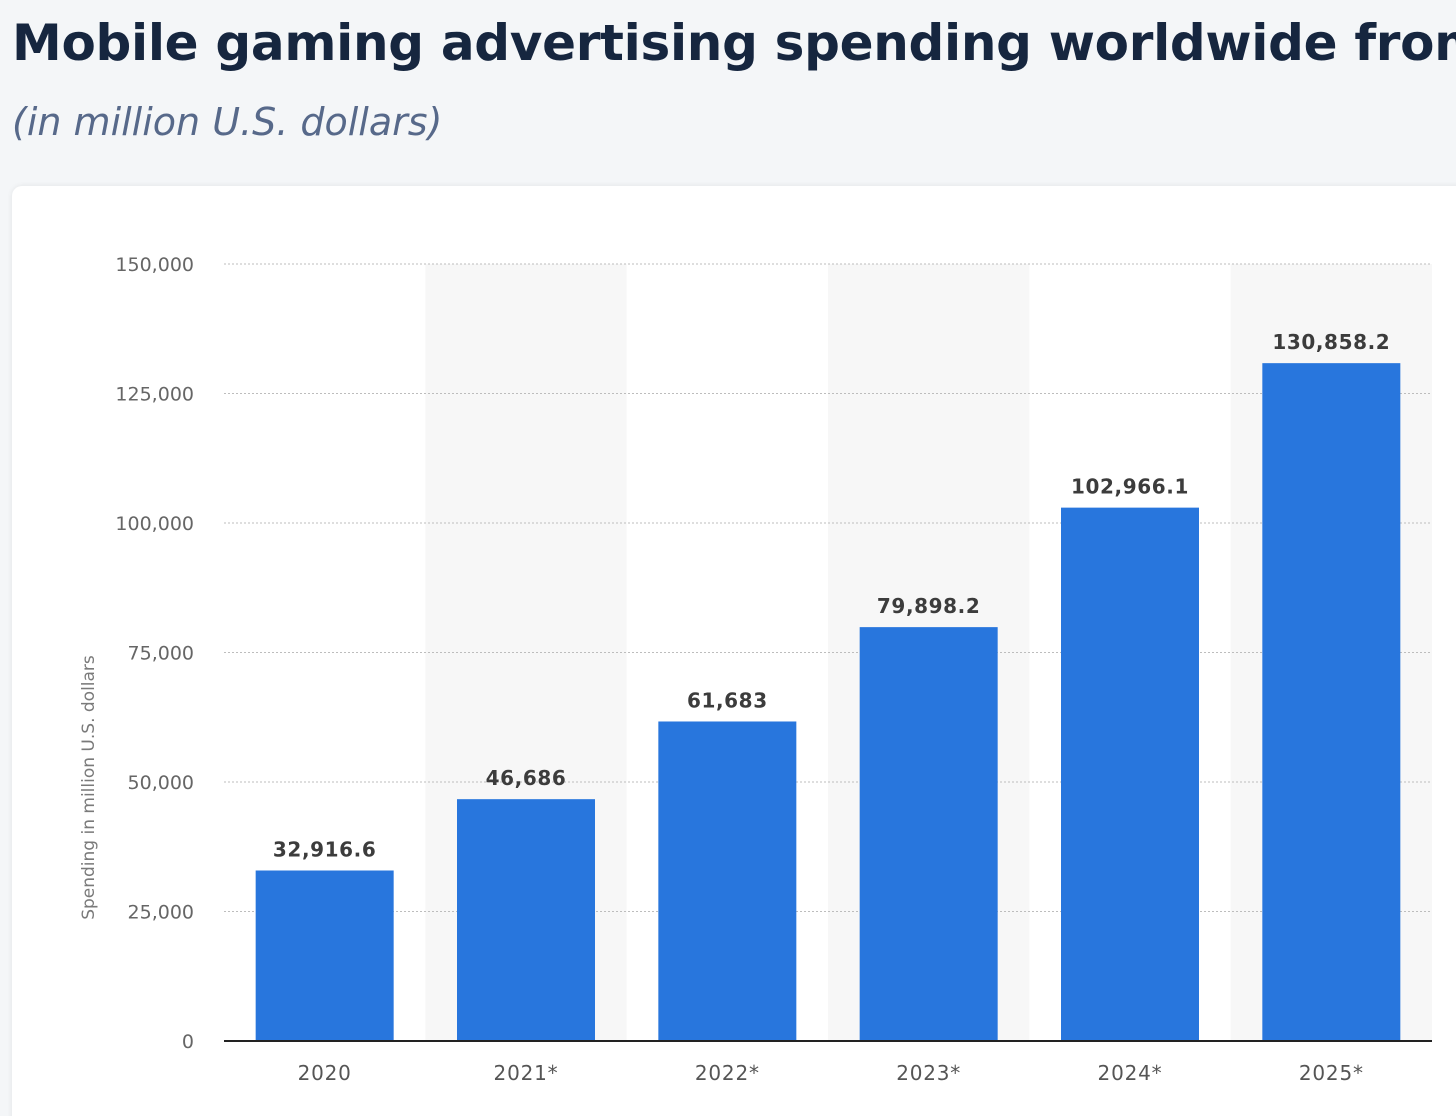  I want to click on y-tick-label: 50,000, so click(161, 783).